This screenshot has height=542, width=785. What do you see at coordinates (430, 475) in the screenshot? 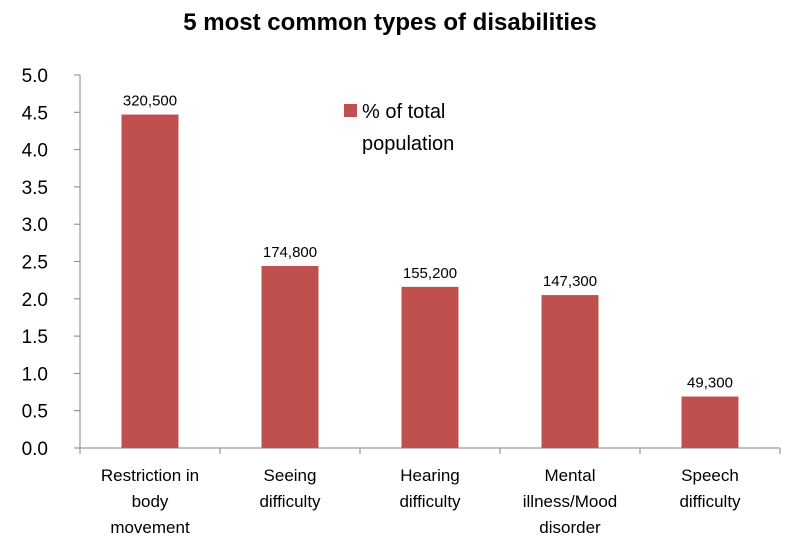
I see `x-category-label-line: Hearing` at bounding box center [430, 475].